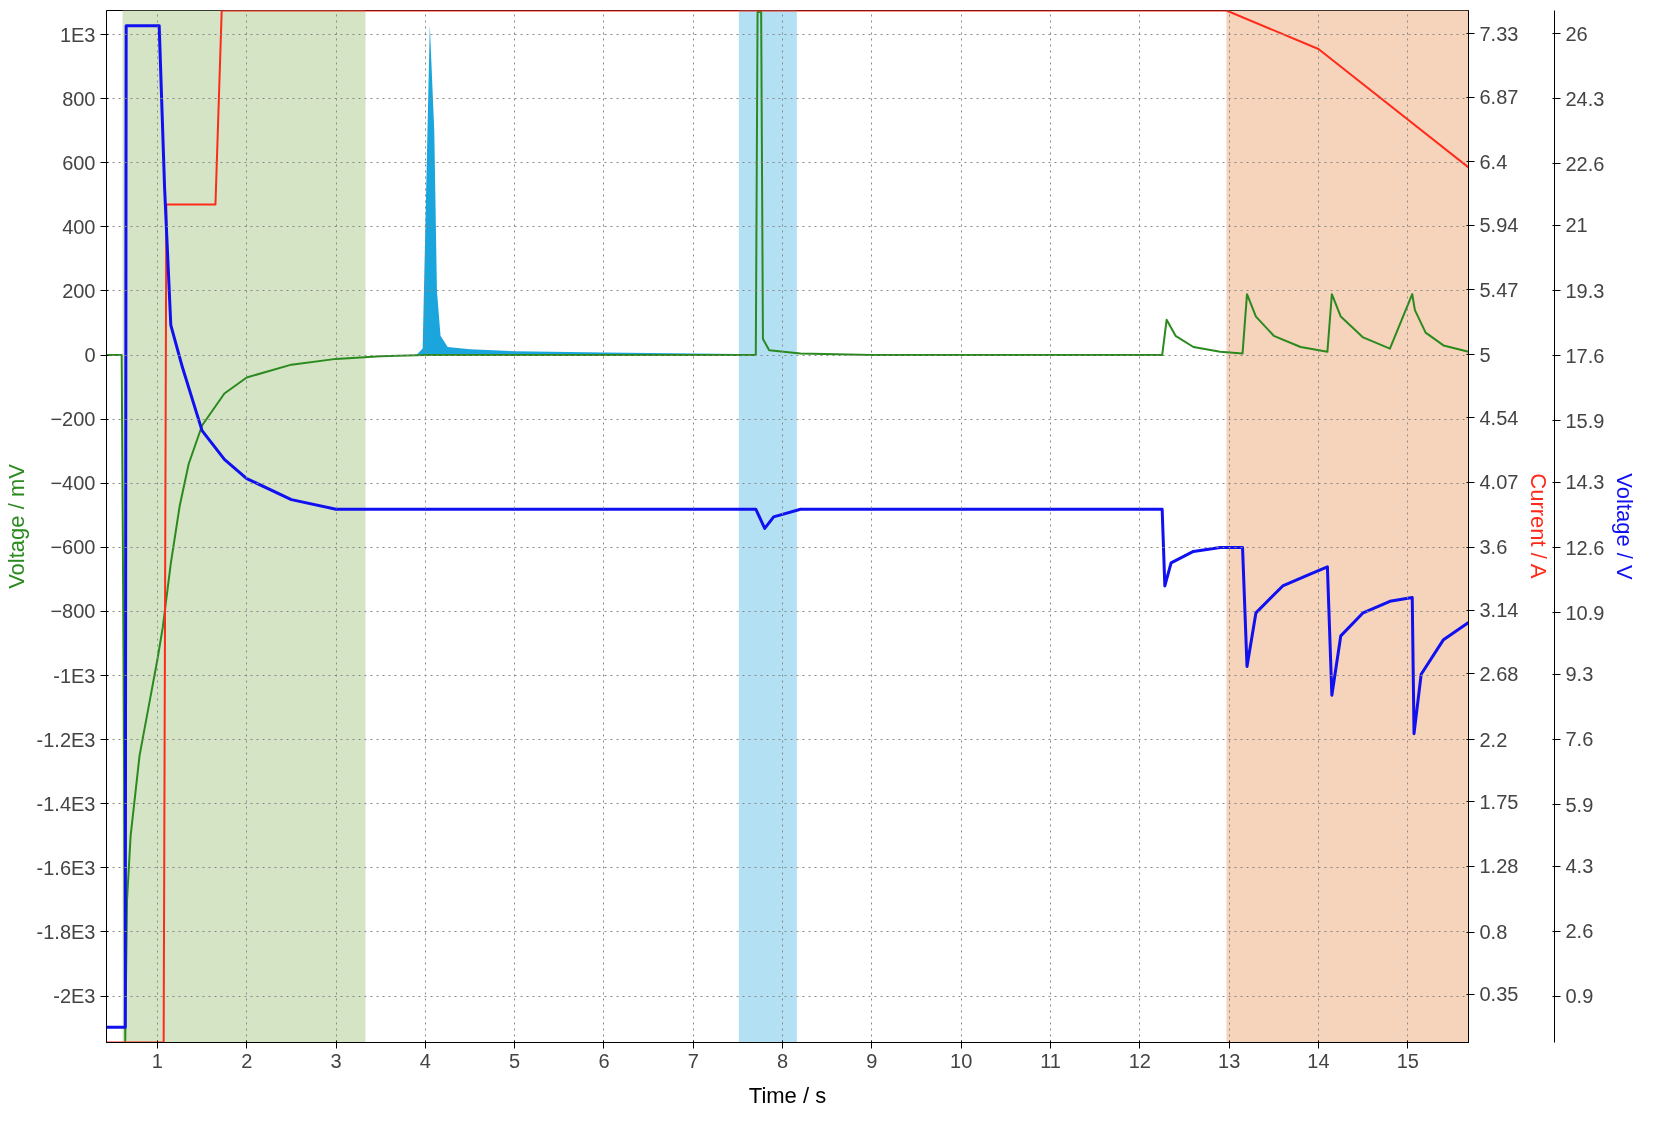 The image size is (1666, 1132). Describe the element at coordinates (79, 98) in the screenshot. I see `y-tick-label: 800` at that location.